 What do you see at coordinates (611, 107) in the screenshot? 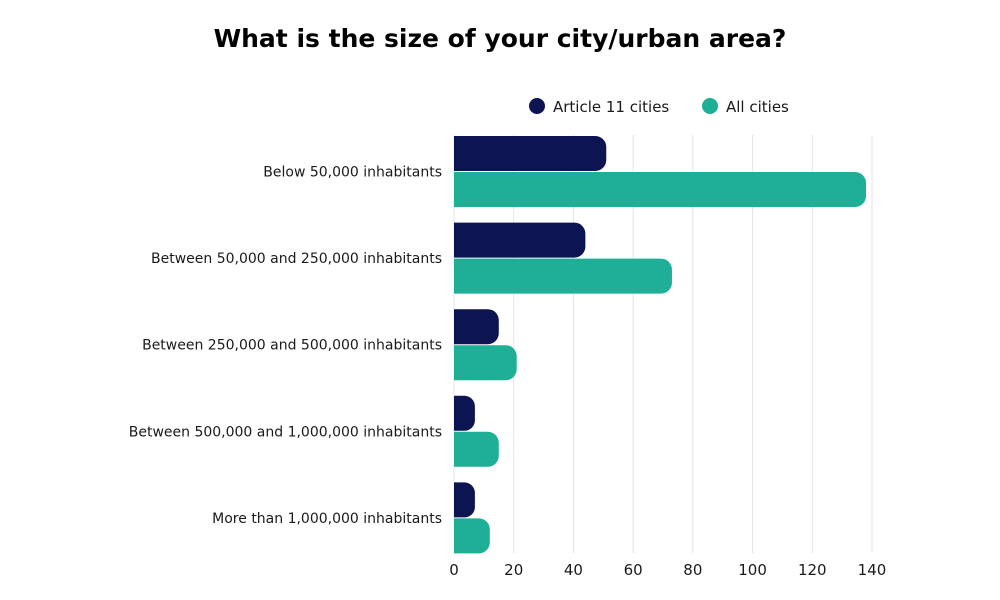
I see `legend-label-article-11-cities: Article 11 cities` at bounding box center [611, 107].